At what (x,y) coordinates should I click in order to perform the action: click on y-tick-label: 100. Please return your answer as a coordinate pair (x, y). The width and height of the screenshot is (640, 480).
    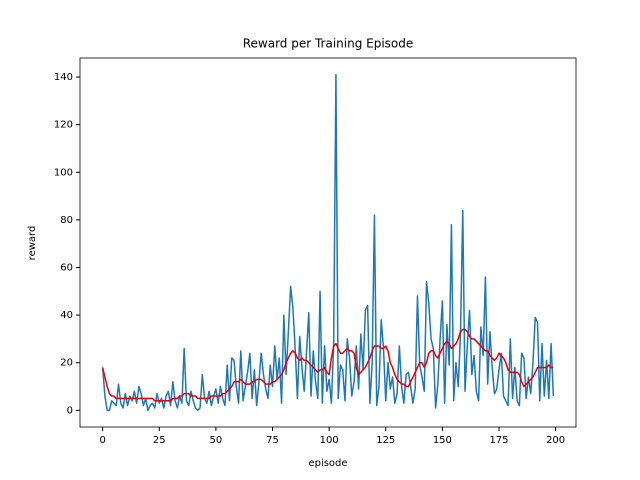
    Looking at the image, I should click on (63, 172).